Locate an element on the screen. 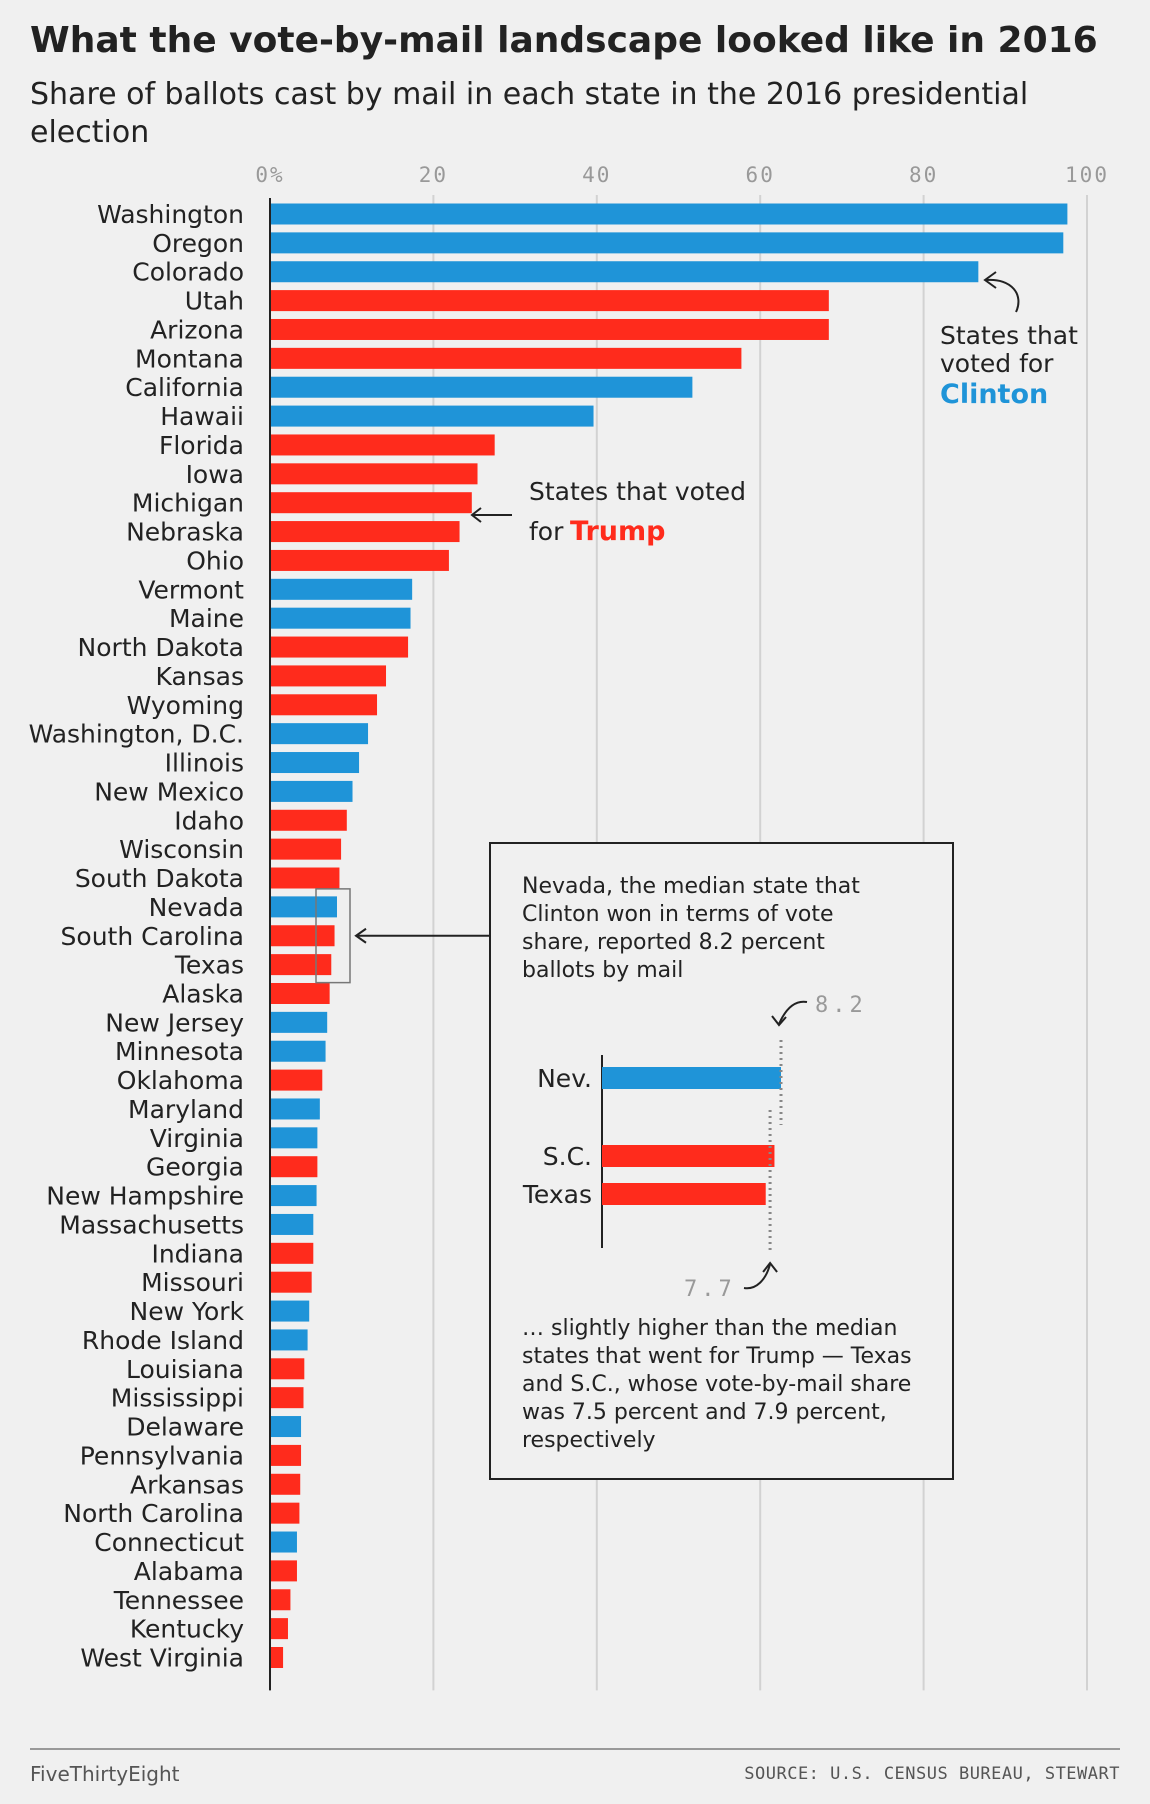  annotation-text: States that is located at coordinates (1009, 335).